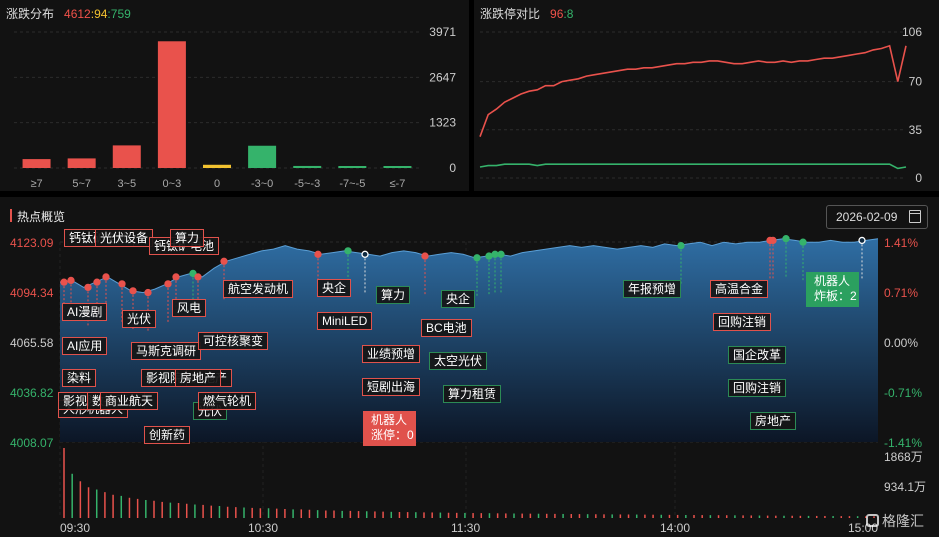 The width and height of the screenshot is (939, 537). Describe the element at coordinates (739, 289) in the screenshot. I see `topic-tag: 高温合金` at that location.